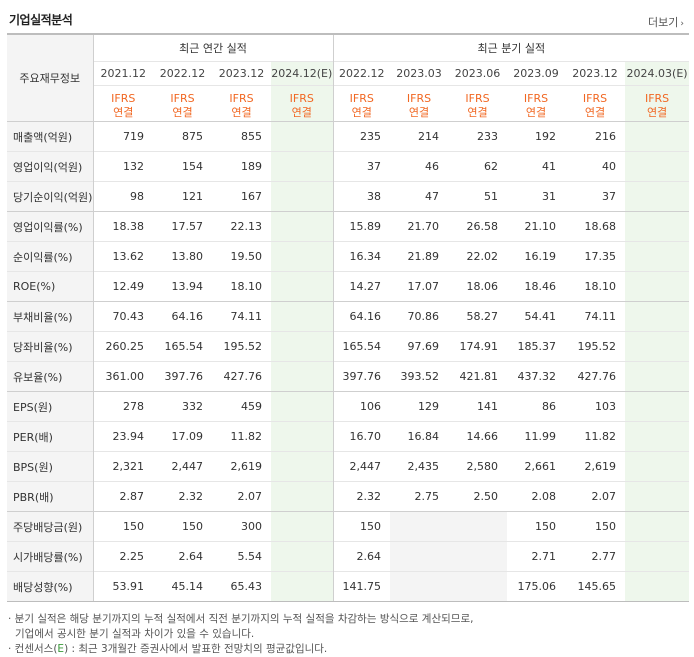 This screenshot has width=694, height=657. What do you see at coordinates (478, 286) in the screenshot?
I see `quarter-value-cell: 18.06` at bounding box center [478, 286].